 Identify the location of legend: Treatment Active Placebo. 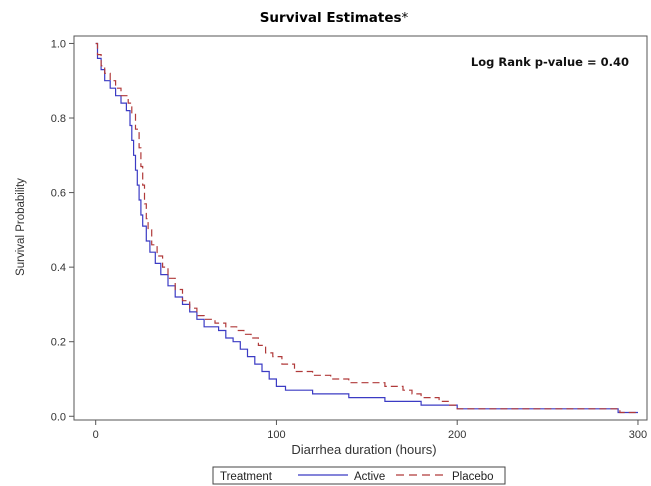
(359, 475).